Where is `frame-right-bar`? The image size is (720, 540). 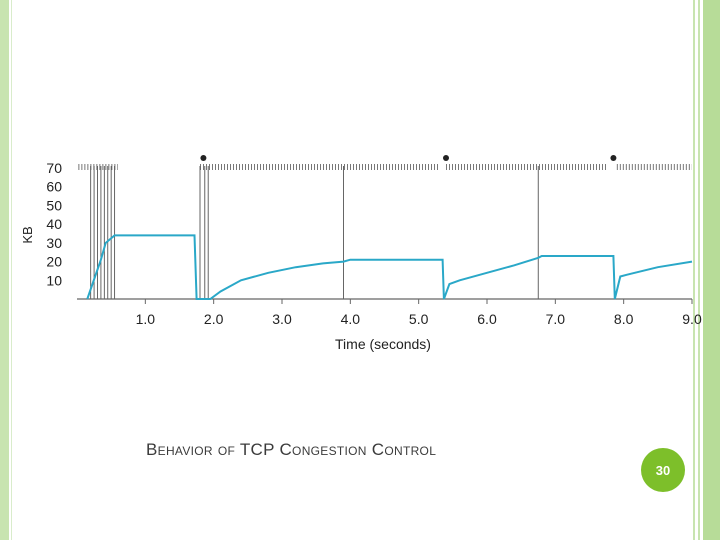 frame-right-bar is located at coordinates (711, 270).